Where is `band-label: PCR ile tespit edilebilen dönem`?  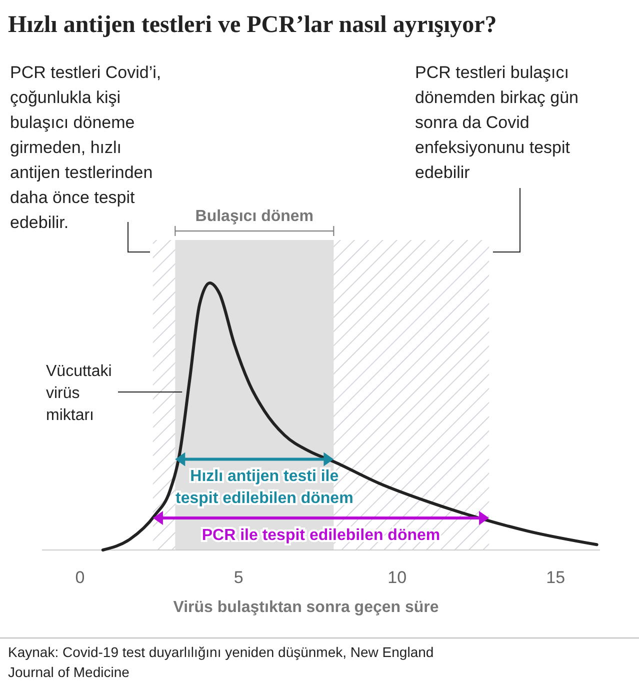 band-label: PCR ile tespit edilebilen dönem is located at coordinates (321, 535).